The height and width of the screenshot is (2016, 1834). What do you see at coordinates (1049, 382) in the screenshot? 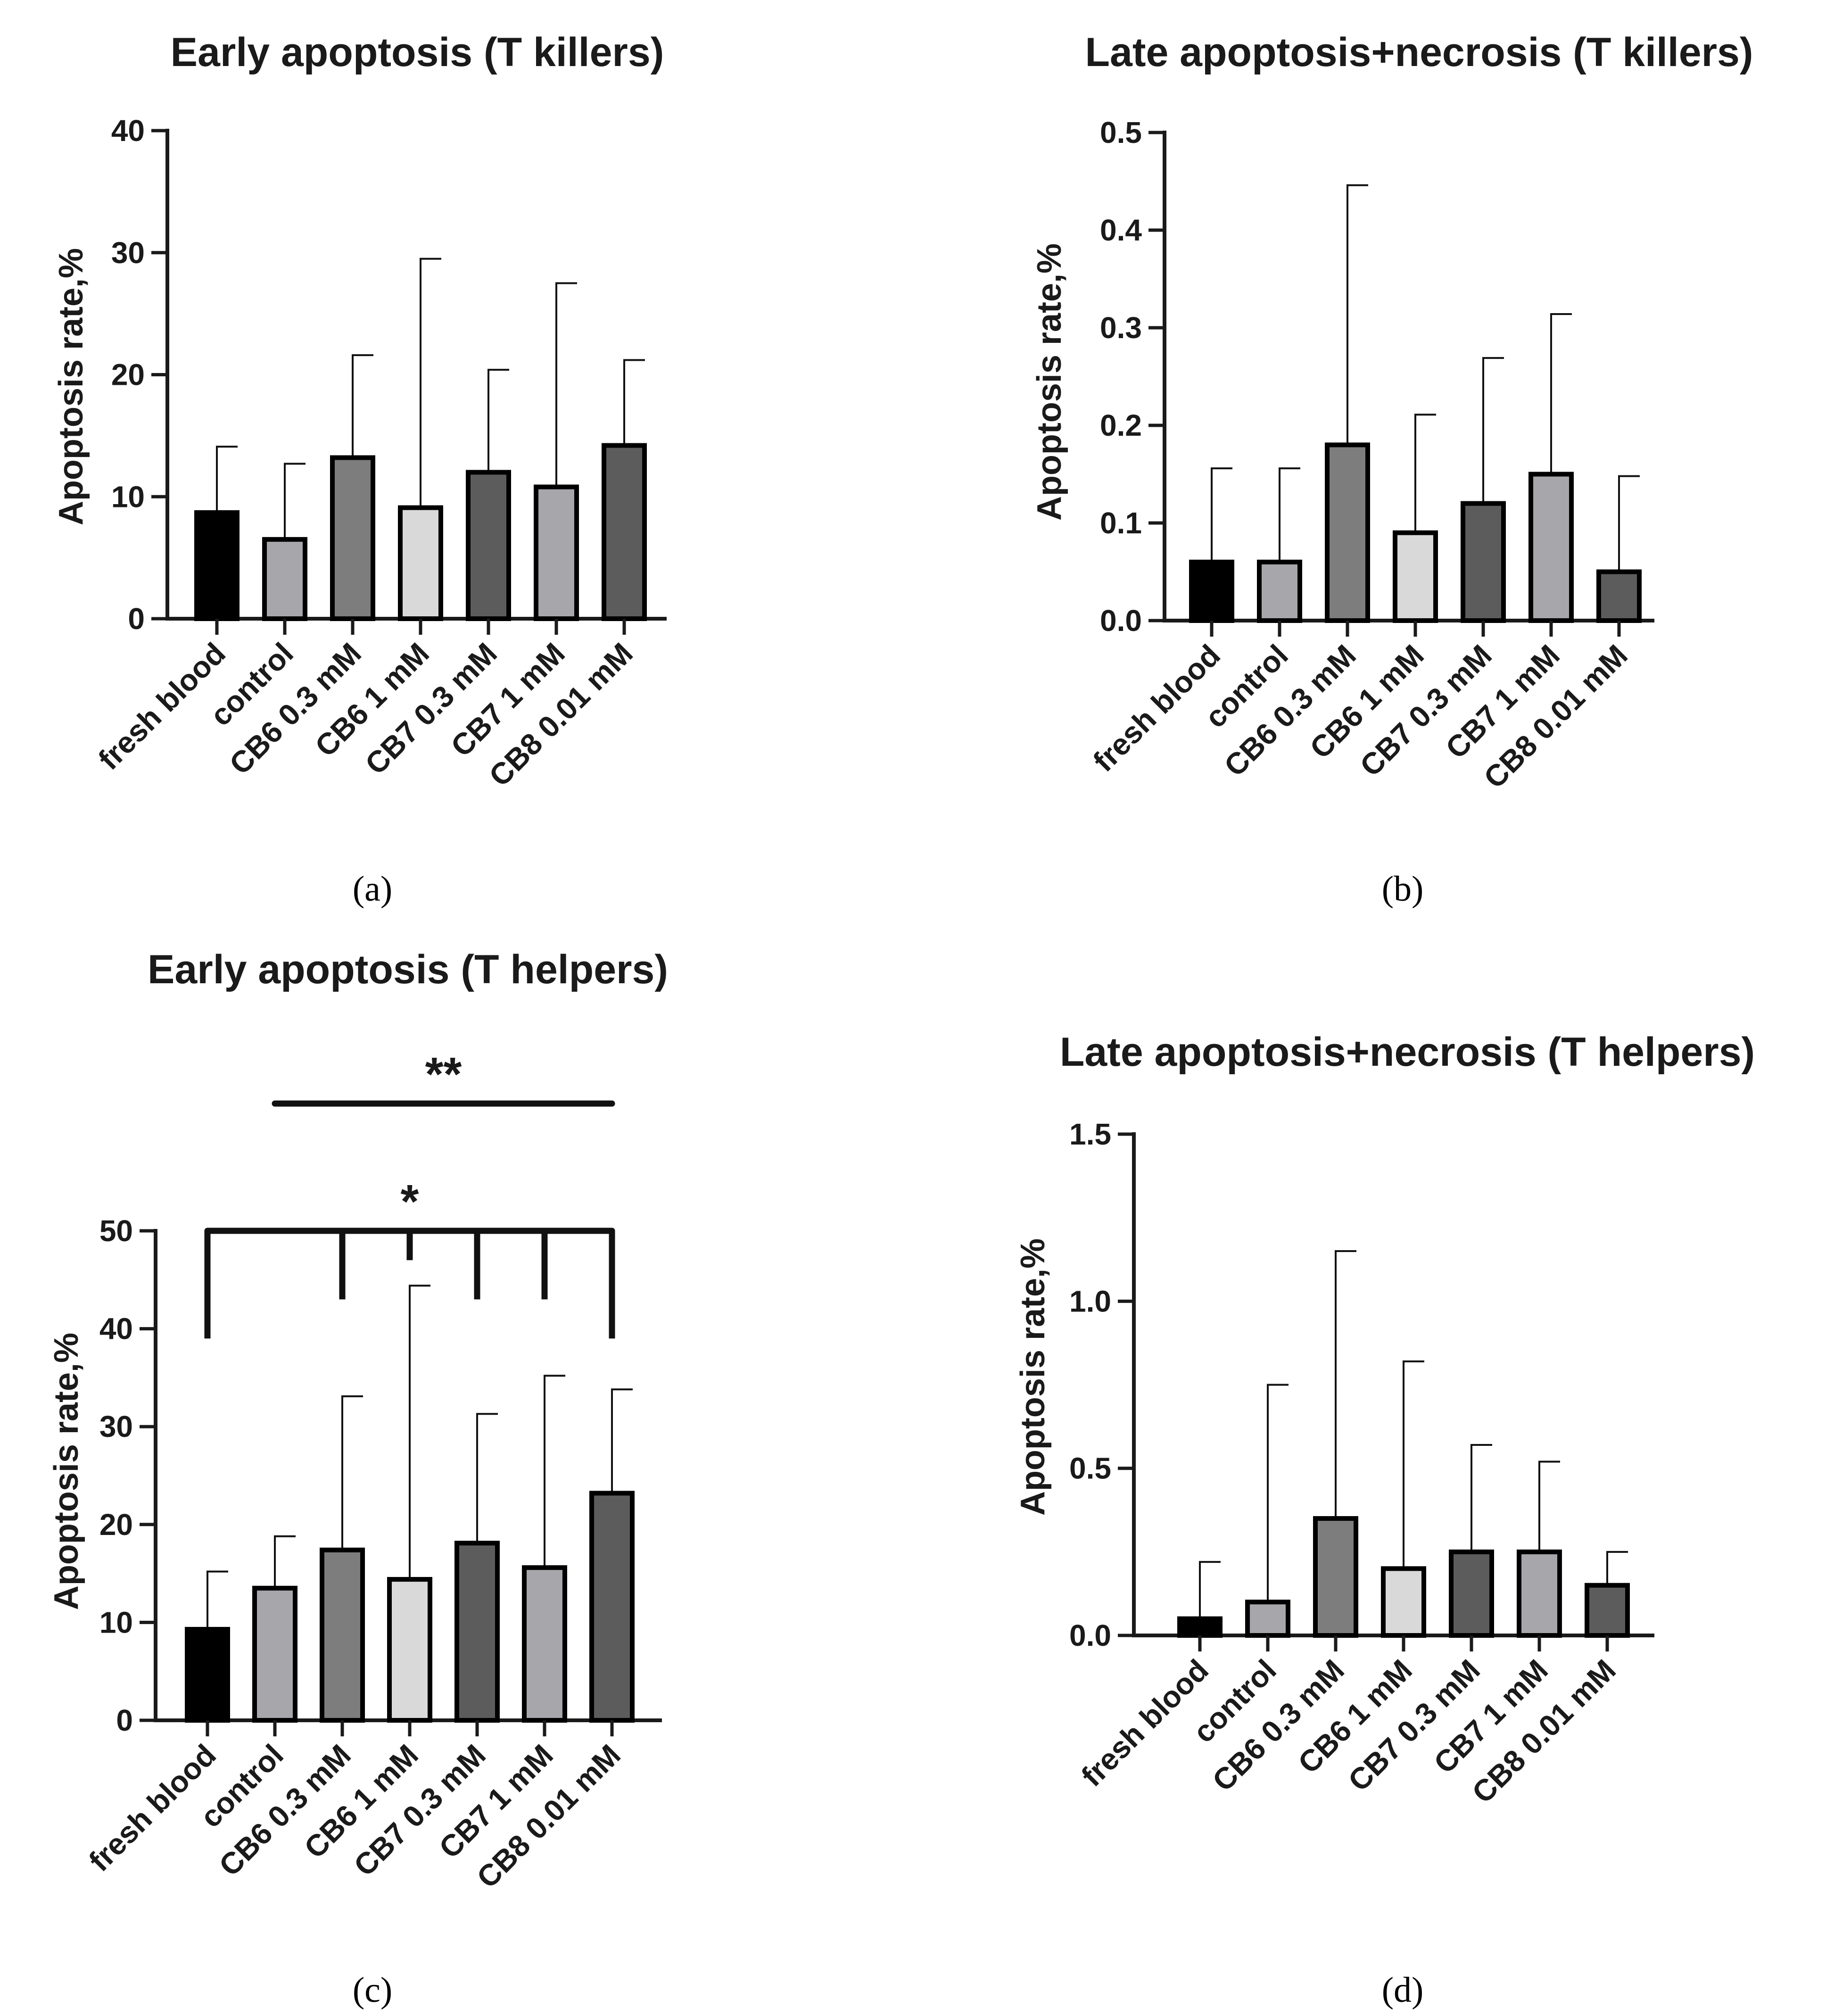
I see `panel-b-ylabel: Apoptosis rate,%` at bounding box center [1049, 382].